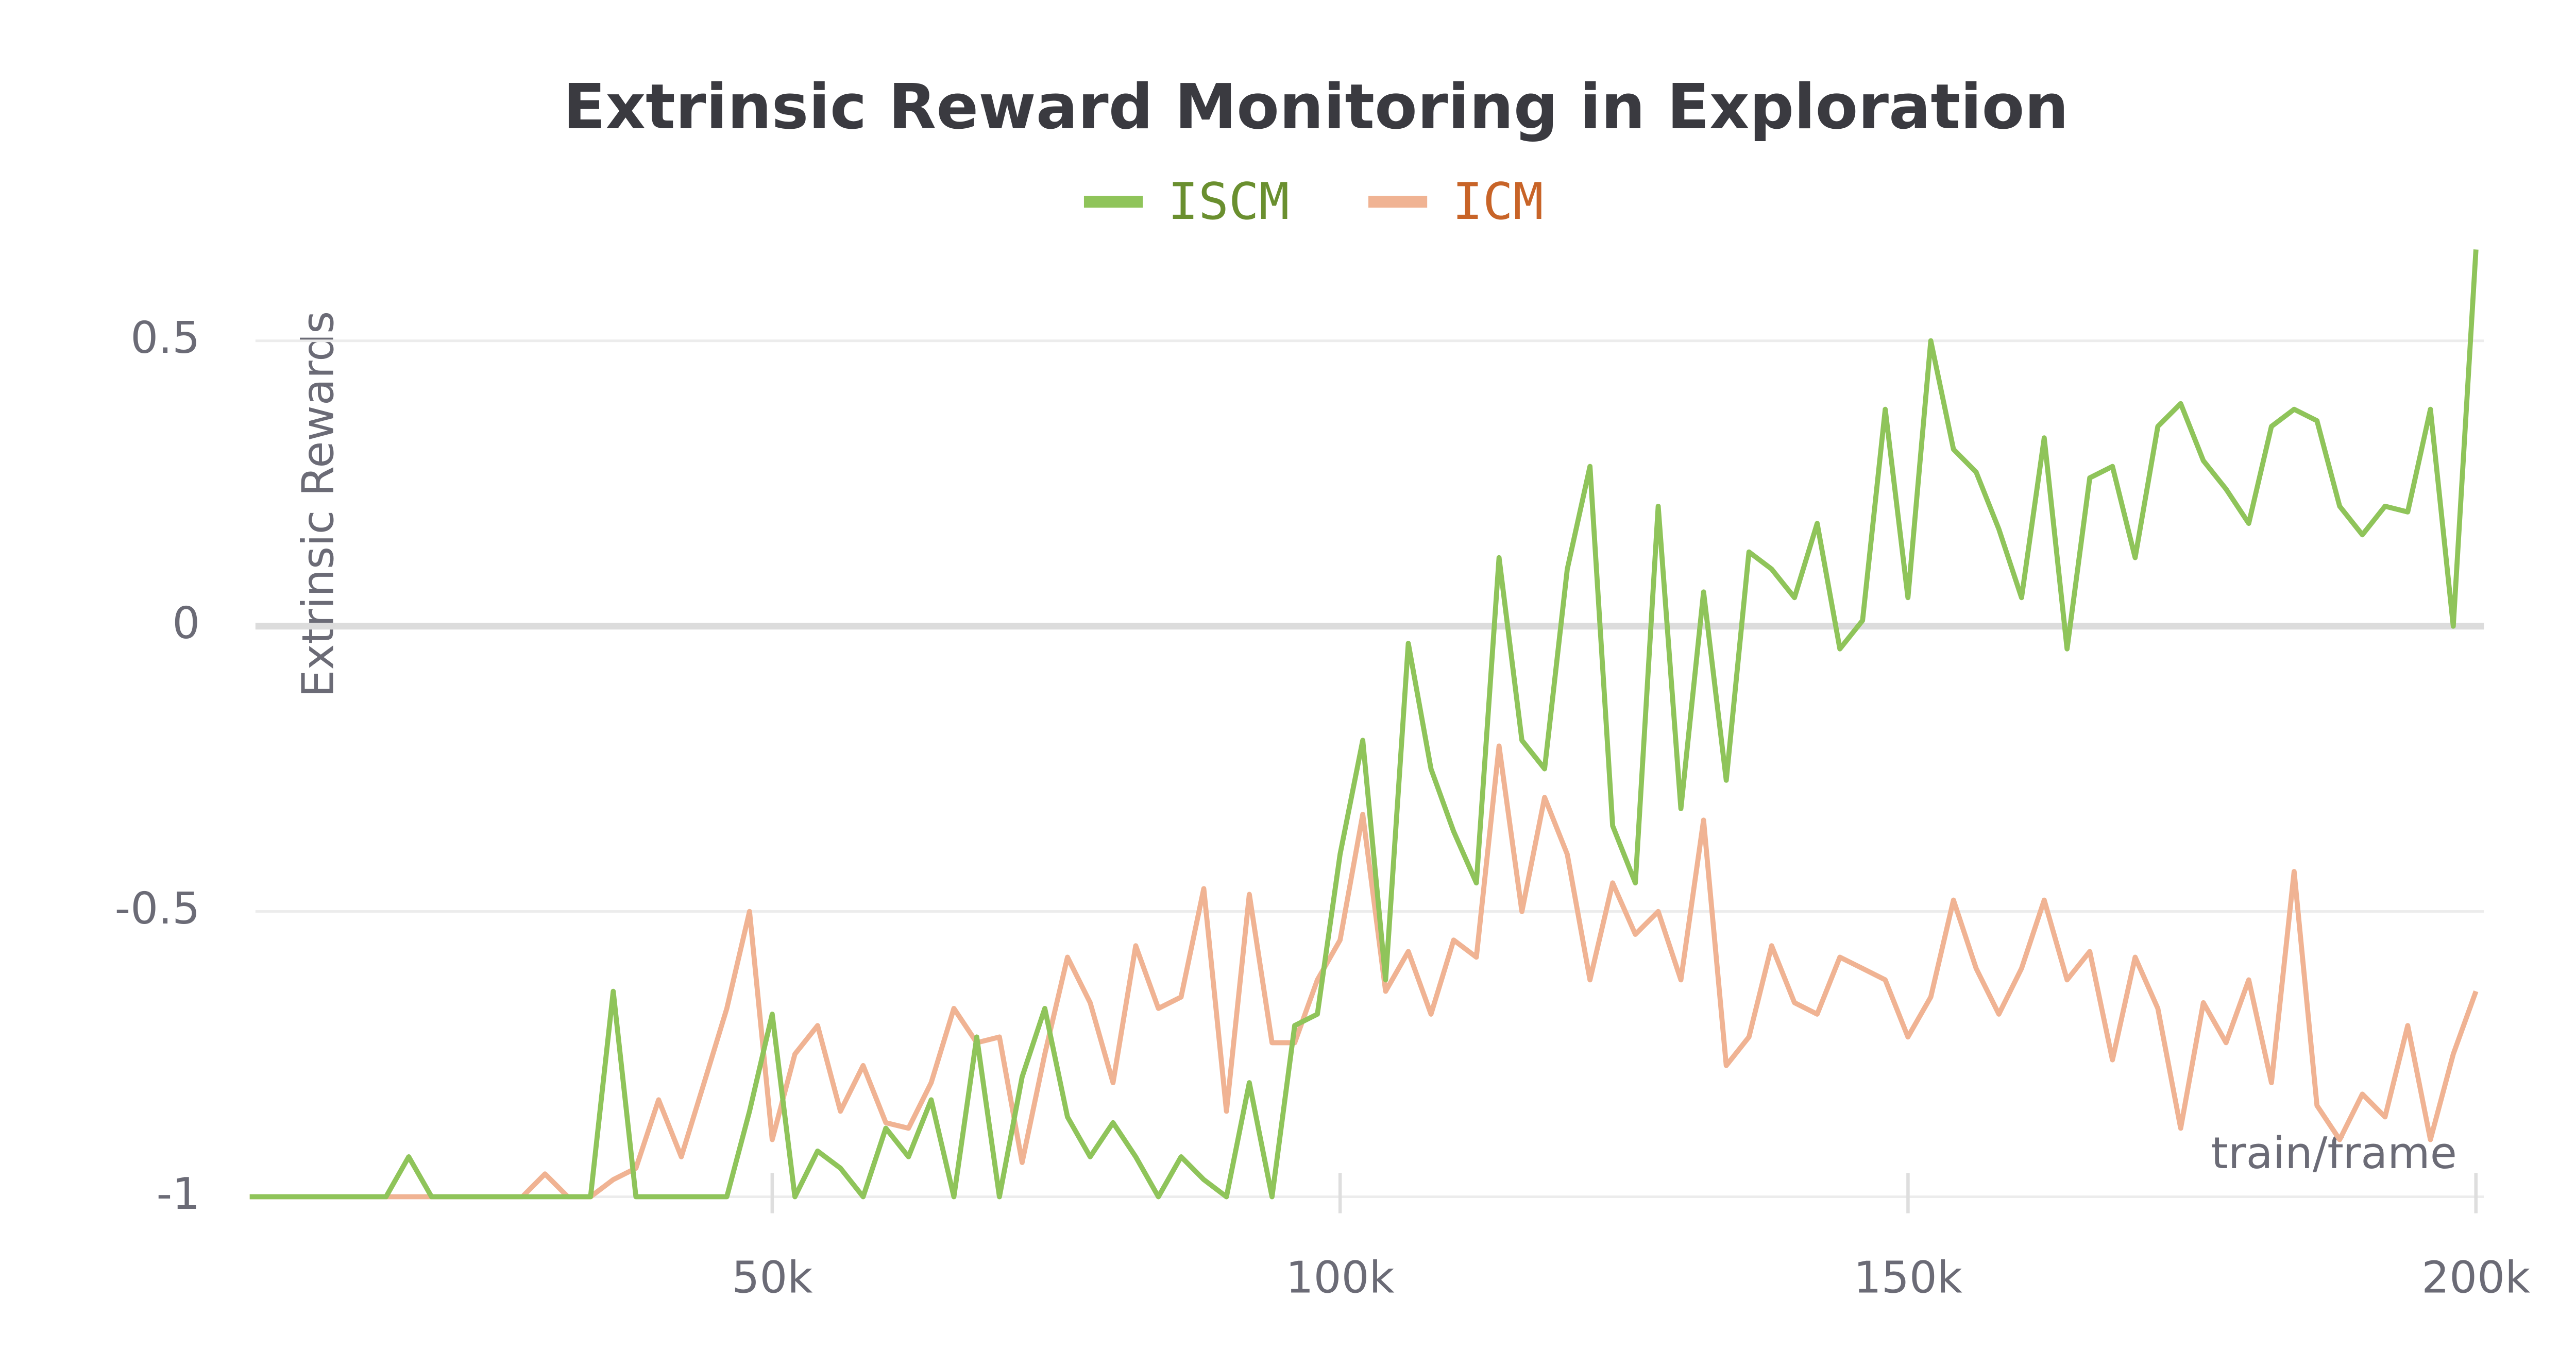 The image size is (2576, 1368). What do you see at coordinates (1229, 202) in the screenshot?
I see `legend-label: ISCM` at bounding box center [1229, 202].